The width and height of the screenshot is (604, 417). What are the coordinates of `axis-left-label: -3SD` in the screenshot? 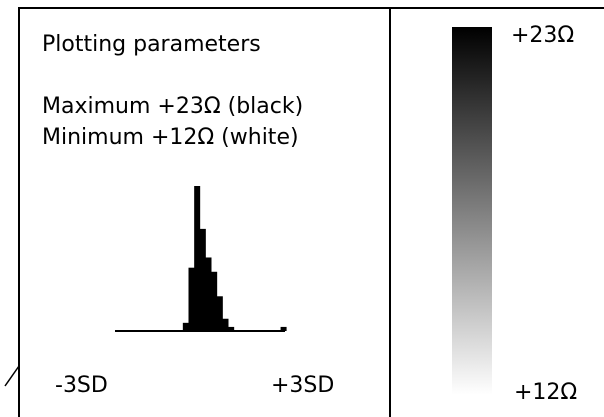 It's located at (81, 385).